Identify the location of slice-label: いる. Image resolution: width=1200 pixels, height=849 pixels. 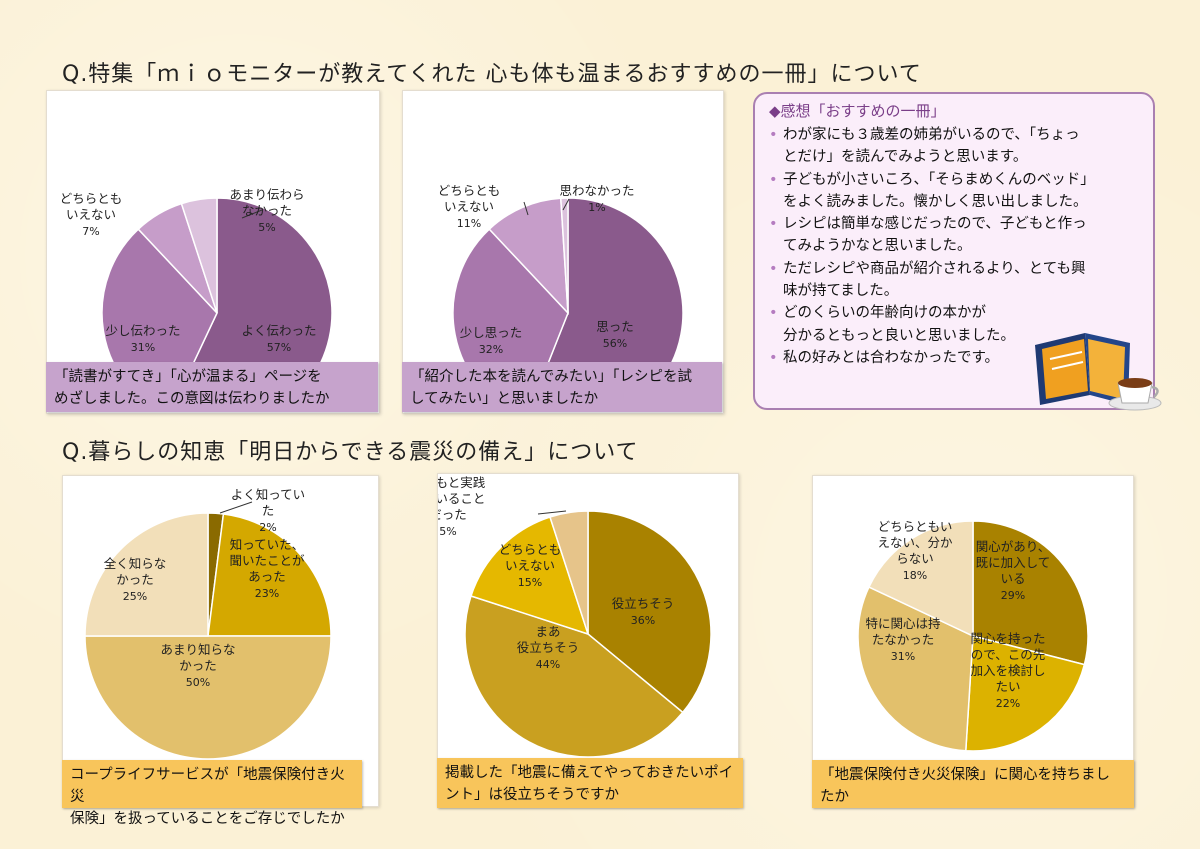
(1012, 578).